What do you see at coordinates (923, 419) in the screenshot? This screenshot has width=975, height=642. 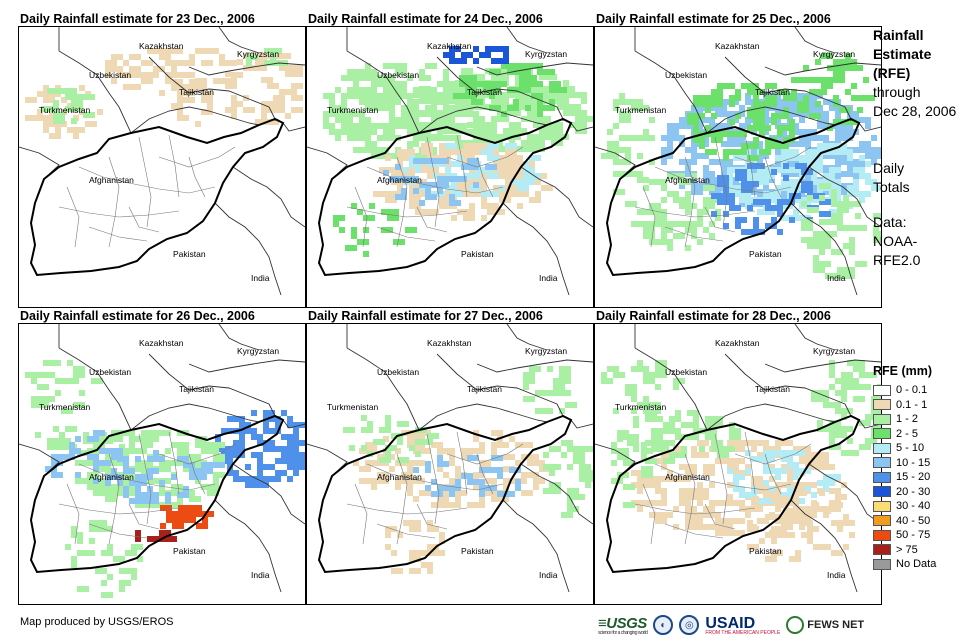 I see `legend-item: 1 - 2` at bounding box center [923, 419].